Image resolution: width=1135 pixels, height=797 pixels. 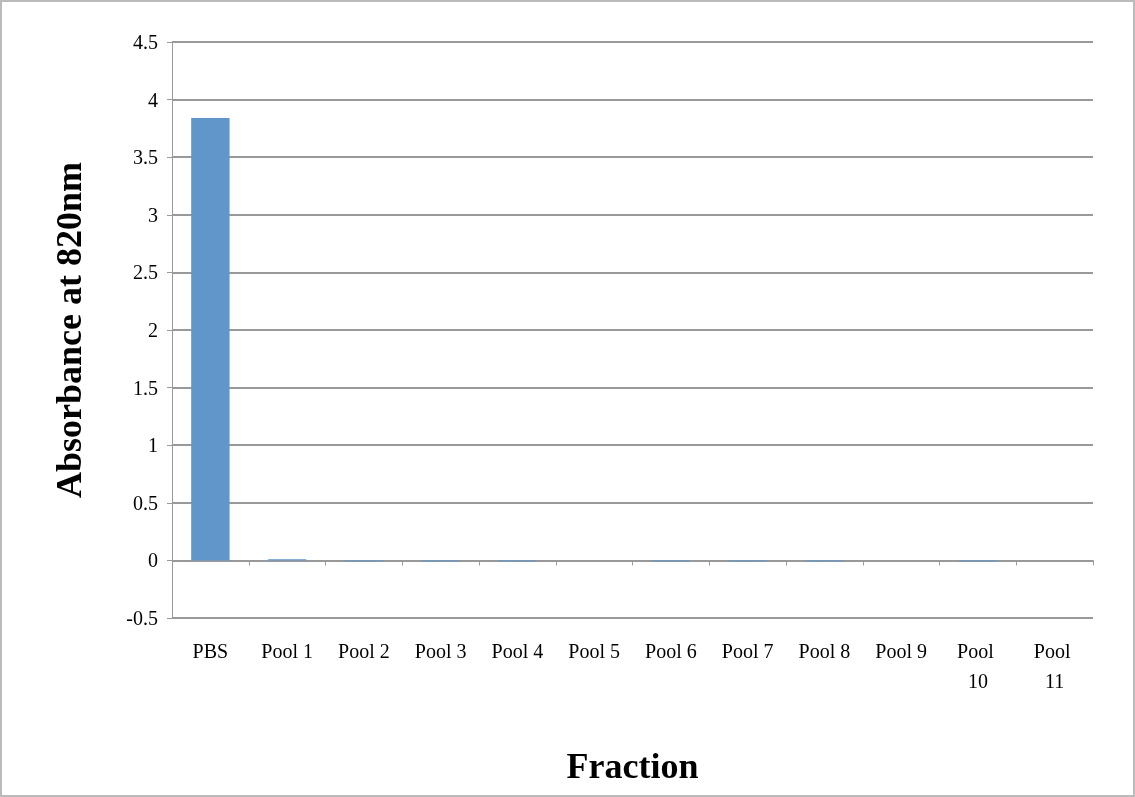 I want to click on x-tick-label: Pool 1, so click(x=287, y=651).